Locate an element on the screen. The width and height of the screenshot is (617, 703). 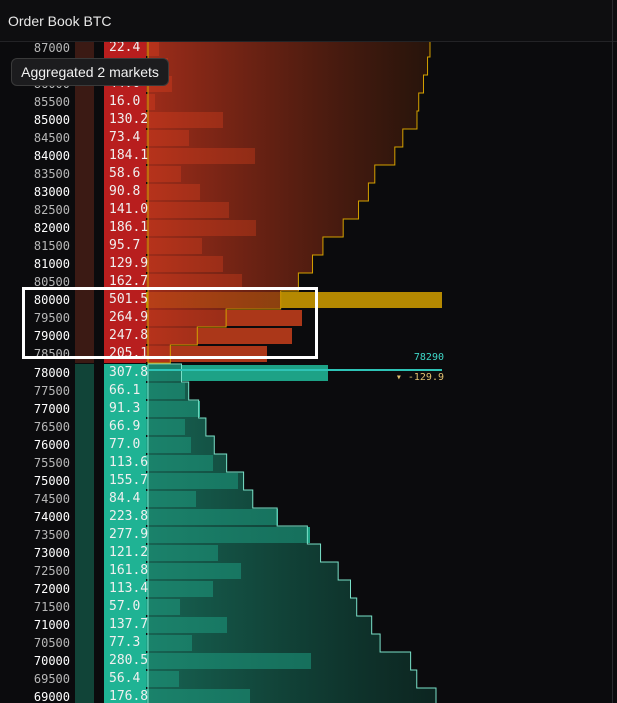
bid-price: 75000 is located at coordinates (51, 481).